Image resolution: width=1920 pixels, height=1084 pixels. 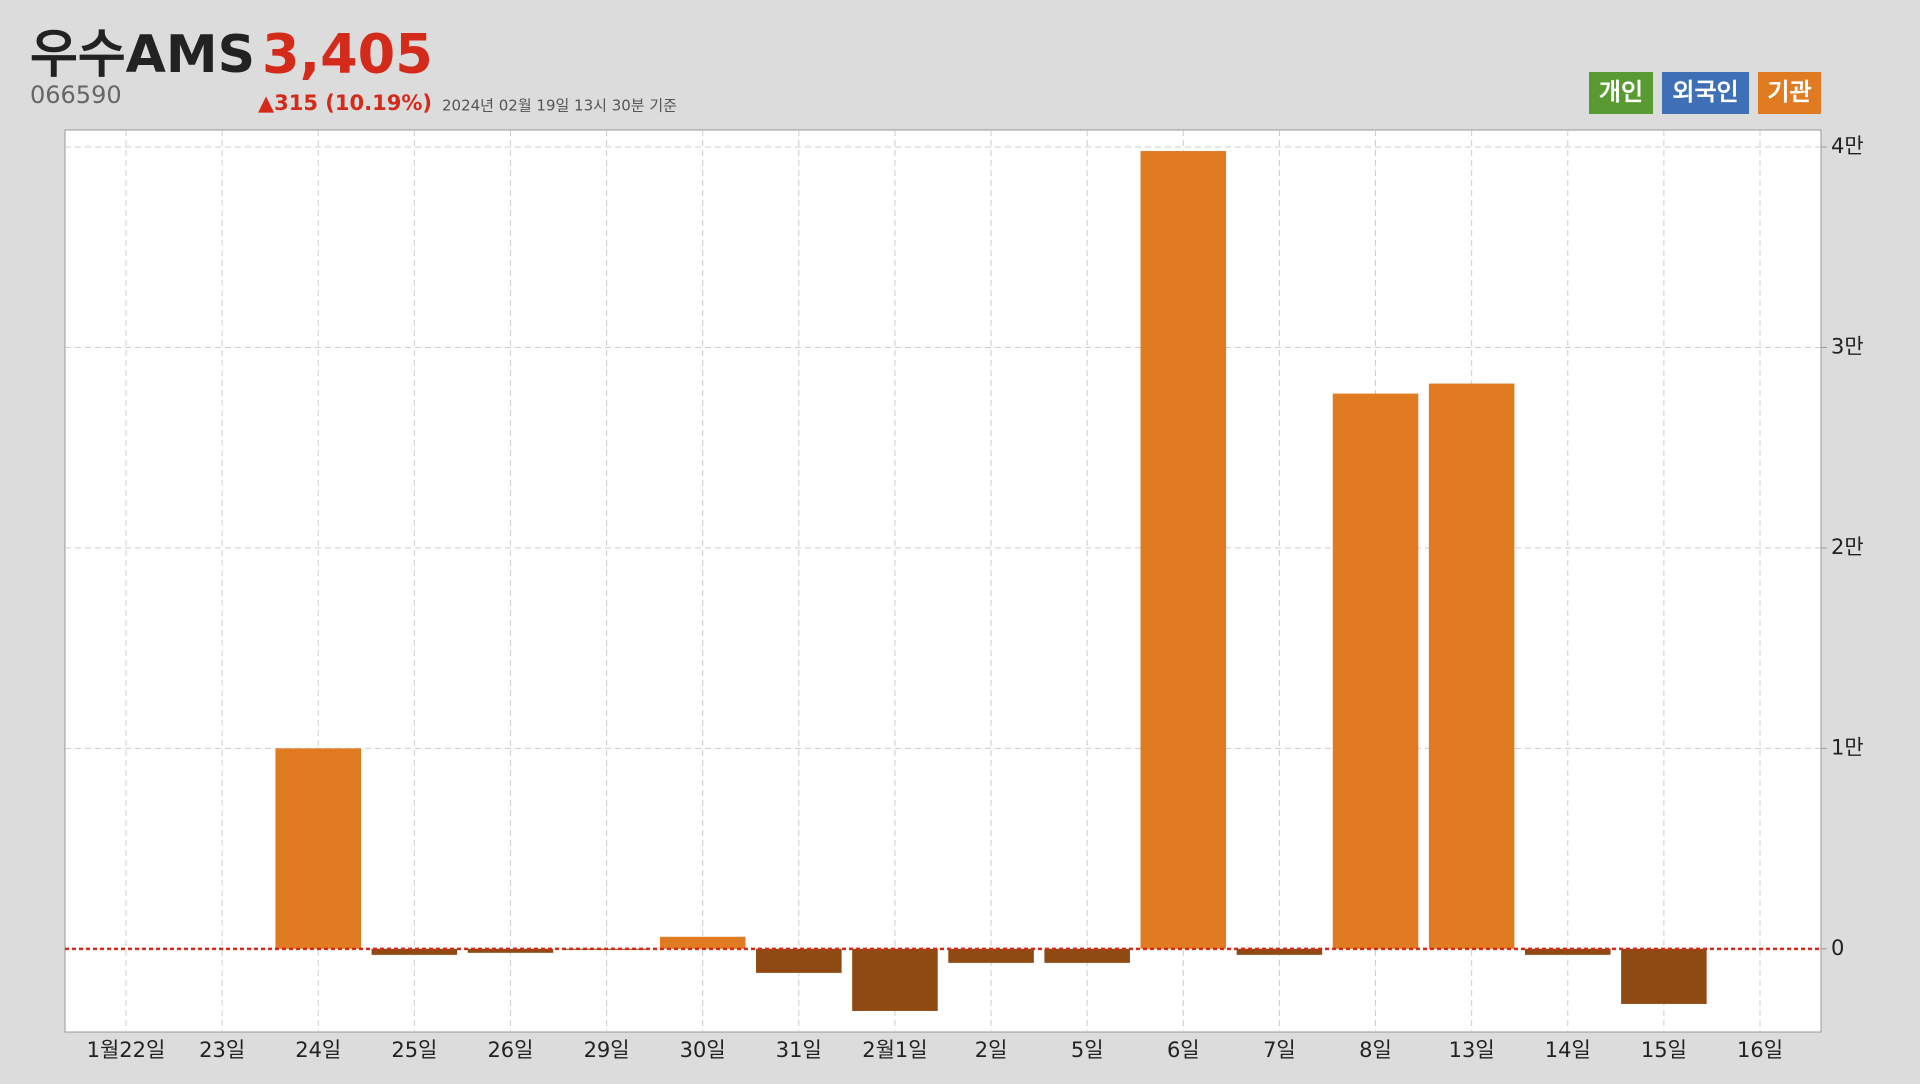 I want to click on y-tick-label: 2만, so click(x=1847, y=547).